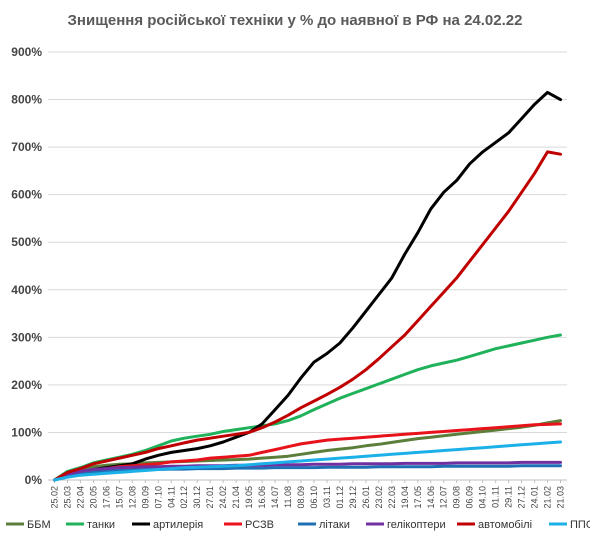 This screenshot has height=540, width=590. Describe the element at coordinates (171, 497) in the screenshot. I see `x-tick-label: 04.11` at that location.